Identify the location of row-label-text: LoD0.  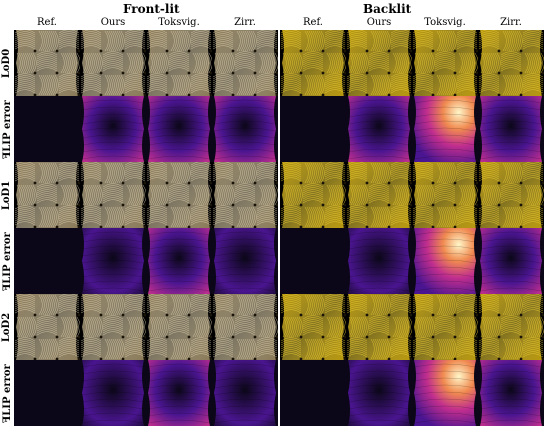
(7, 63).